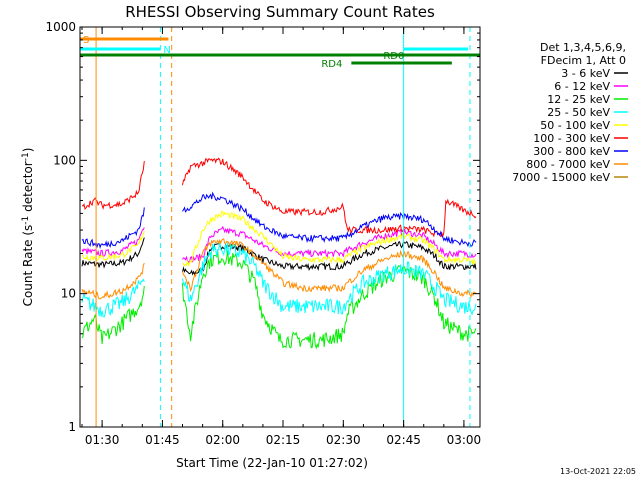  Describe the element at coordinates (571, 138) in the screenshot. I see `legend-label-5: 100 - 300 keV` at that location.